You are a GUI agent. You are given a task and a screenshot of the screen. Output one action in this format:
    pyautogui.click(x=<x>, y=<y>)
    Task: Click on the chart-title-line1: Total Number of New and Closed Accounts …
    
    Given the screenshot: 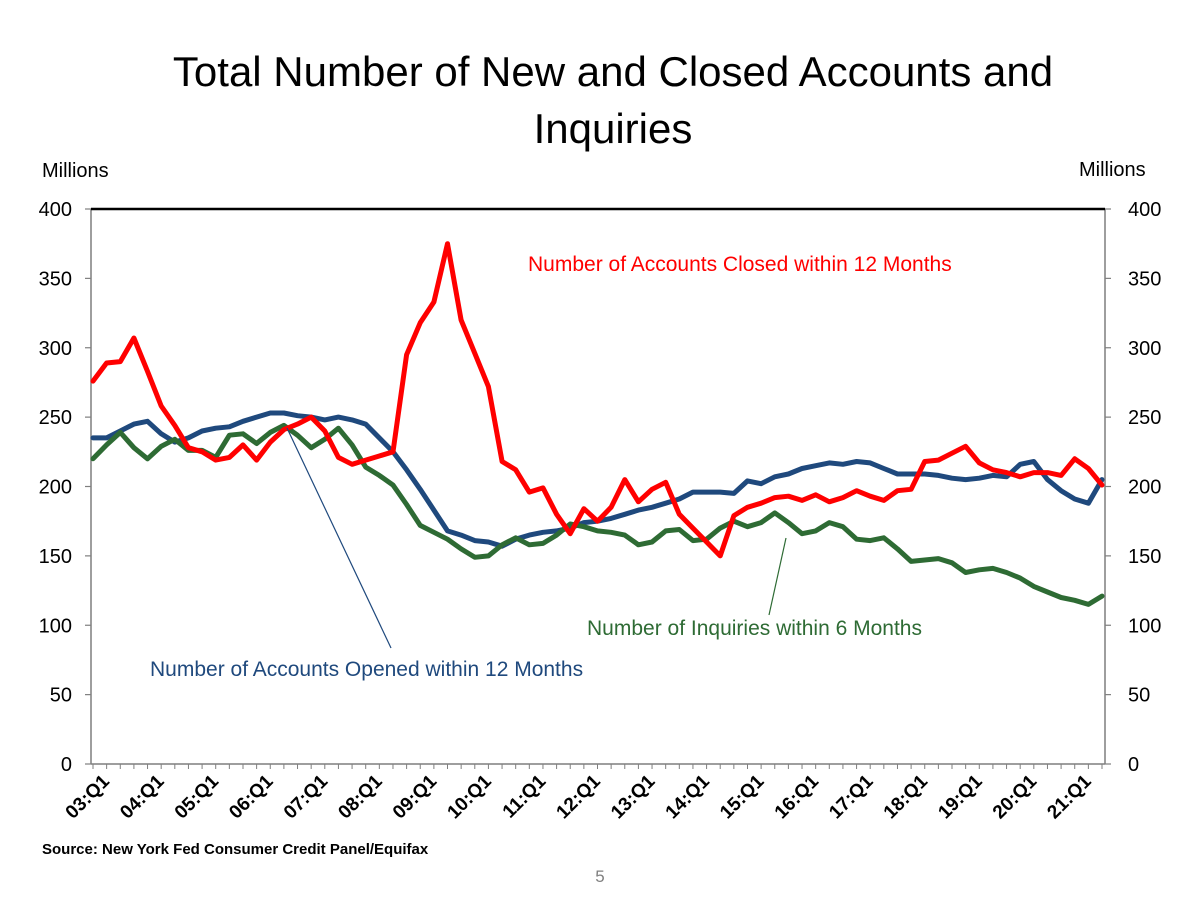 What is the action you would take?
    pyautogui.click(x=613, y=71)
    